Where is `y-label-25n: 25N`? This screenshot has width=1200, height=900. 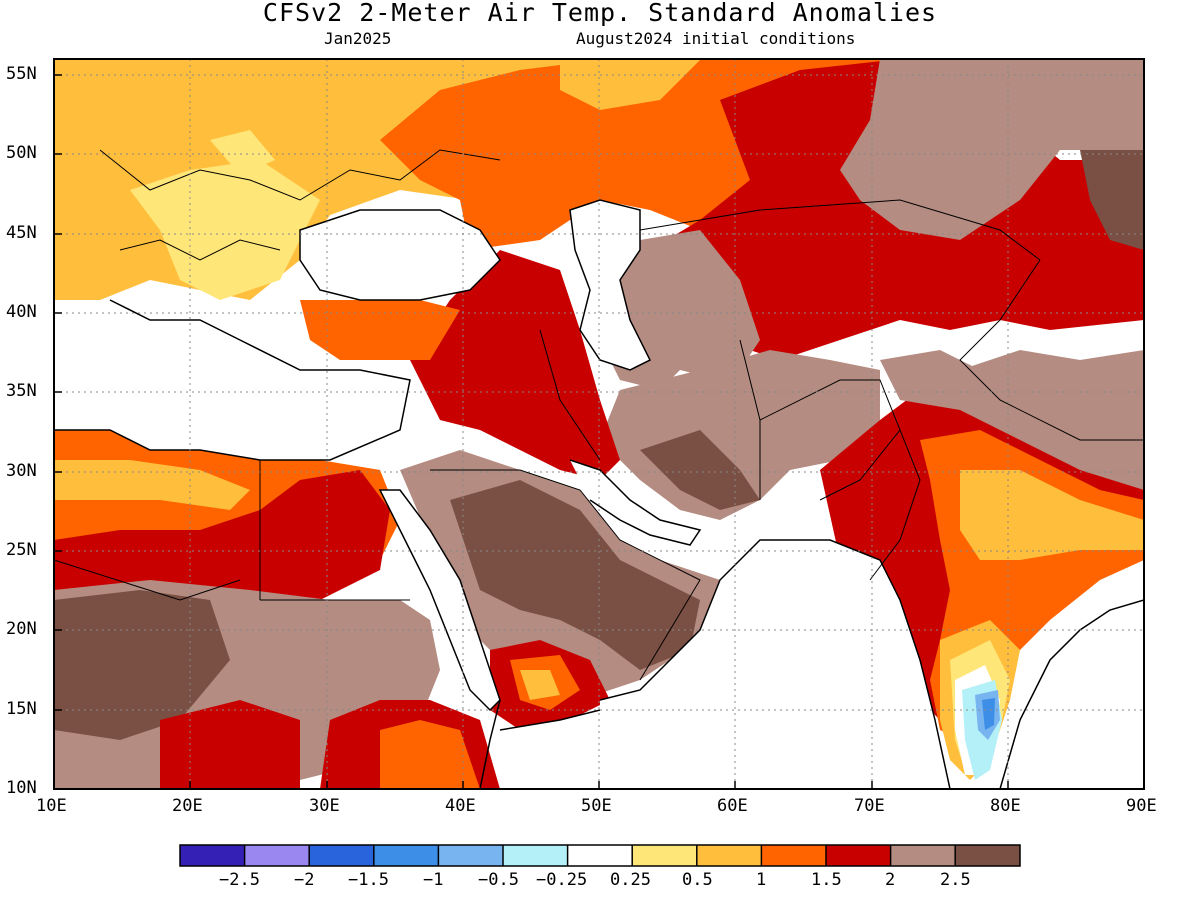 y-label-25n: 25N is located at coordinates (21, 550).